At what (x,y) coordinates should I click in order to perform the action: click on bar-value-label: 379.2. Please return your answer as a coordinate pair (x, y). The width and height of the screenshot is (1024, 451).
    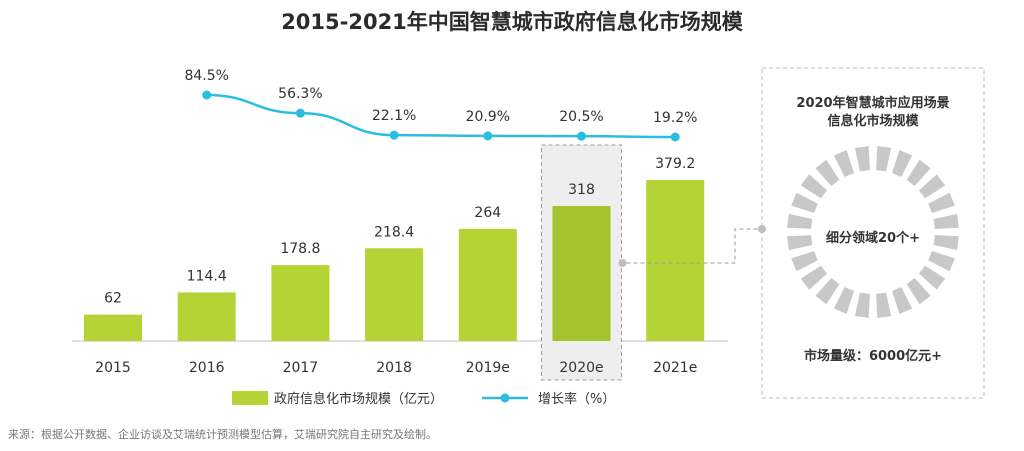
    Looking at the image, I should click on (675, 164).